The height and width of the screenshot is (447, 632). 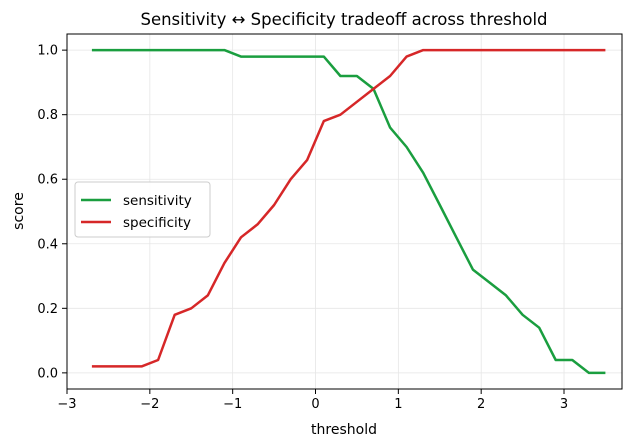 I want to click on x-tick-label: −3, so click(x=66, y=404).